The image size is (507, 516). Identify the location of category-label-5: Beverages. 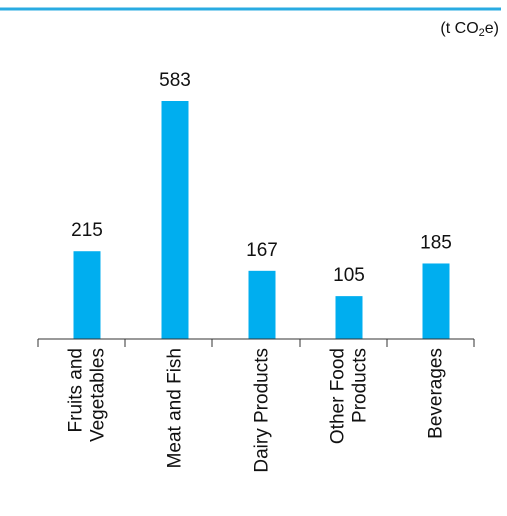
(436, 393).